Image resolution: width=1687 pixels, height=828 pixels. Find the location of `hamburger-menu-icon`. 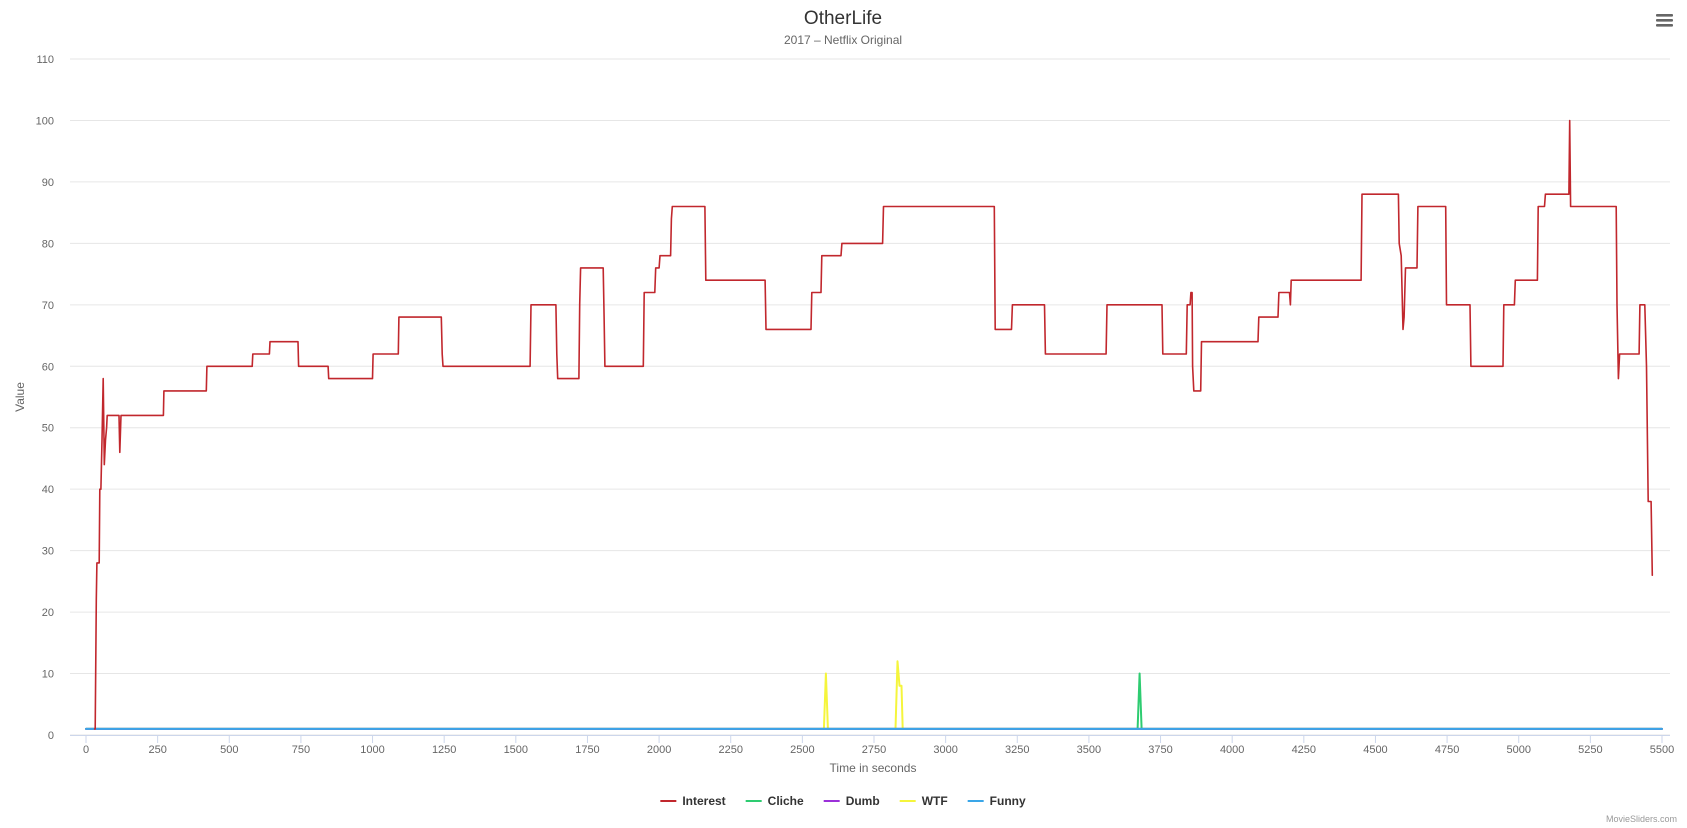

hamburger-menu-icon is located at coordinates (1664, 20).